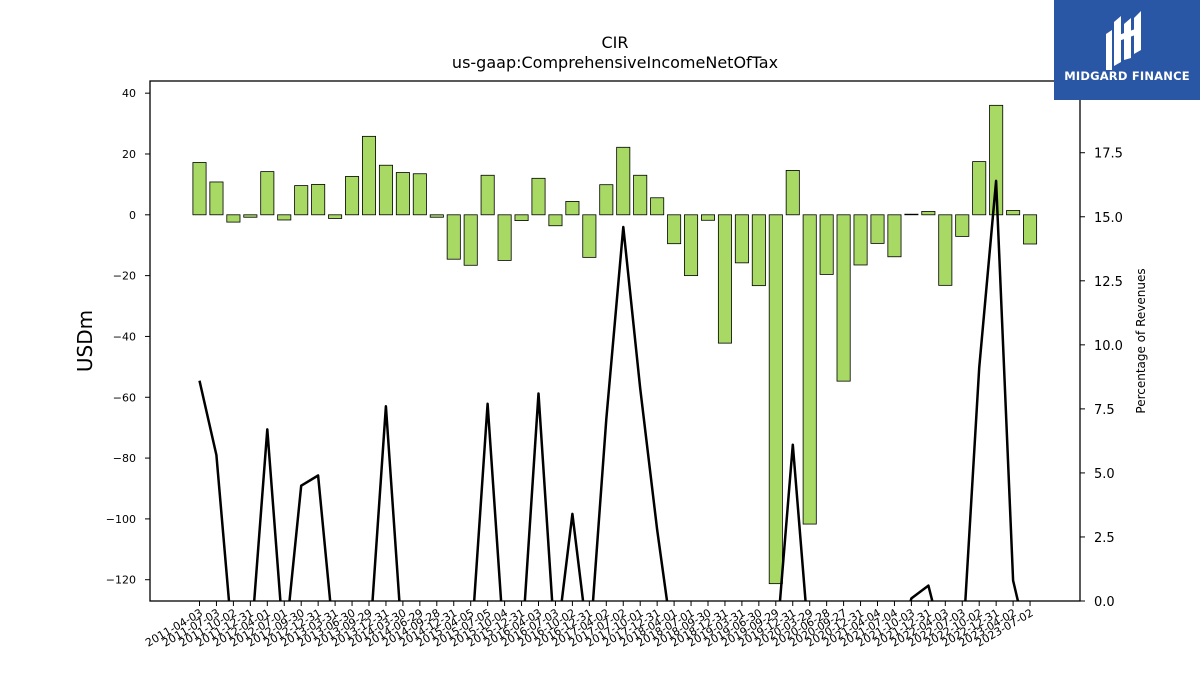 This screenshot has width=1200, height=675. Describe the element at coordinates (121, 519) in the screenshot. I see `y-tick-label: −100` at that location.